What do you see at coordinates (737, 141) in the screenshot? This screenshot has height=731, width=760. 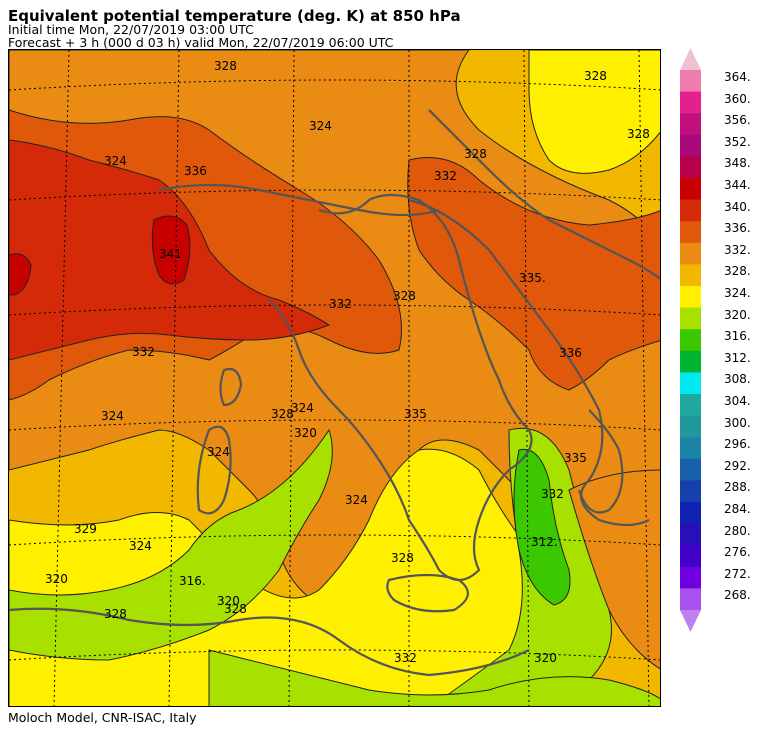 I see `colorbar-level-label: 352.` at bounding box center [737, 141].